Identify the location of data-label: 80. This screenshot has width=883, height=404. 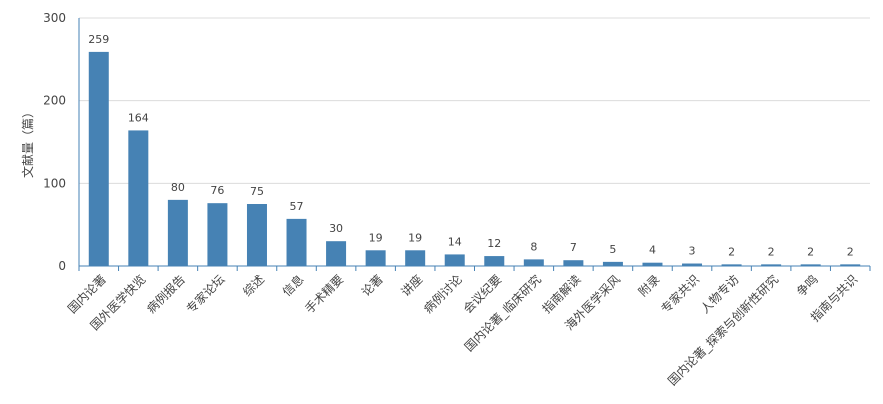
(178, 187).